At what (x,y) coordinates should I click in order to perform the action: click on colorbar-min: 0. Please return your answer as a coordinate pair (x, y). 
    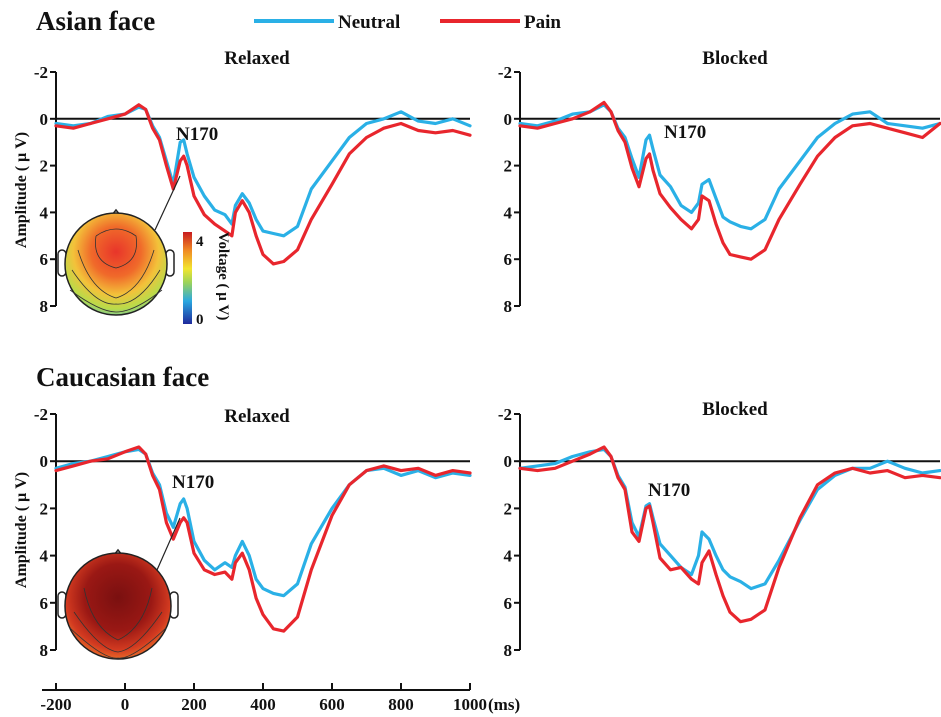
    Looking at the image, I should click on (200, 320).